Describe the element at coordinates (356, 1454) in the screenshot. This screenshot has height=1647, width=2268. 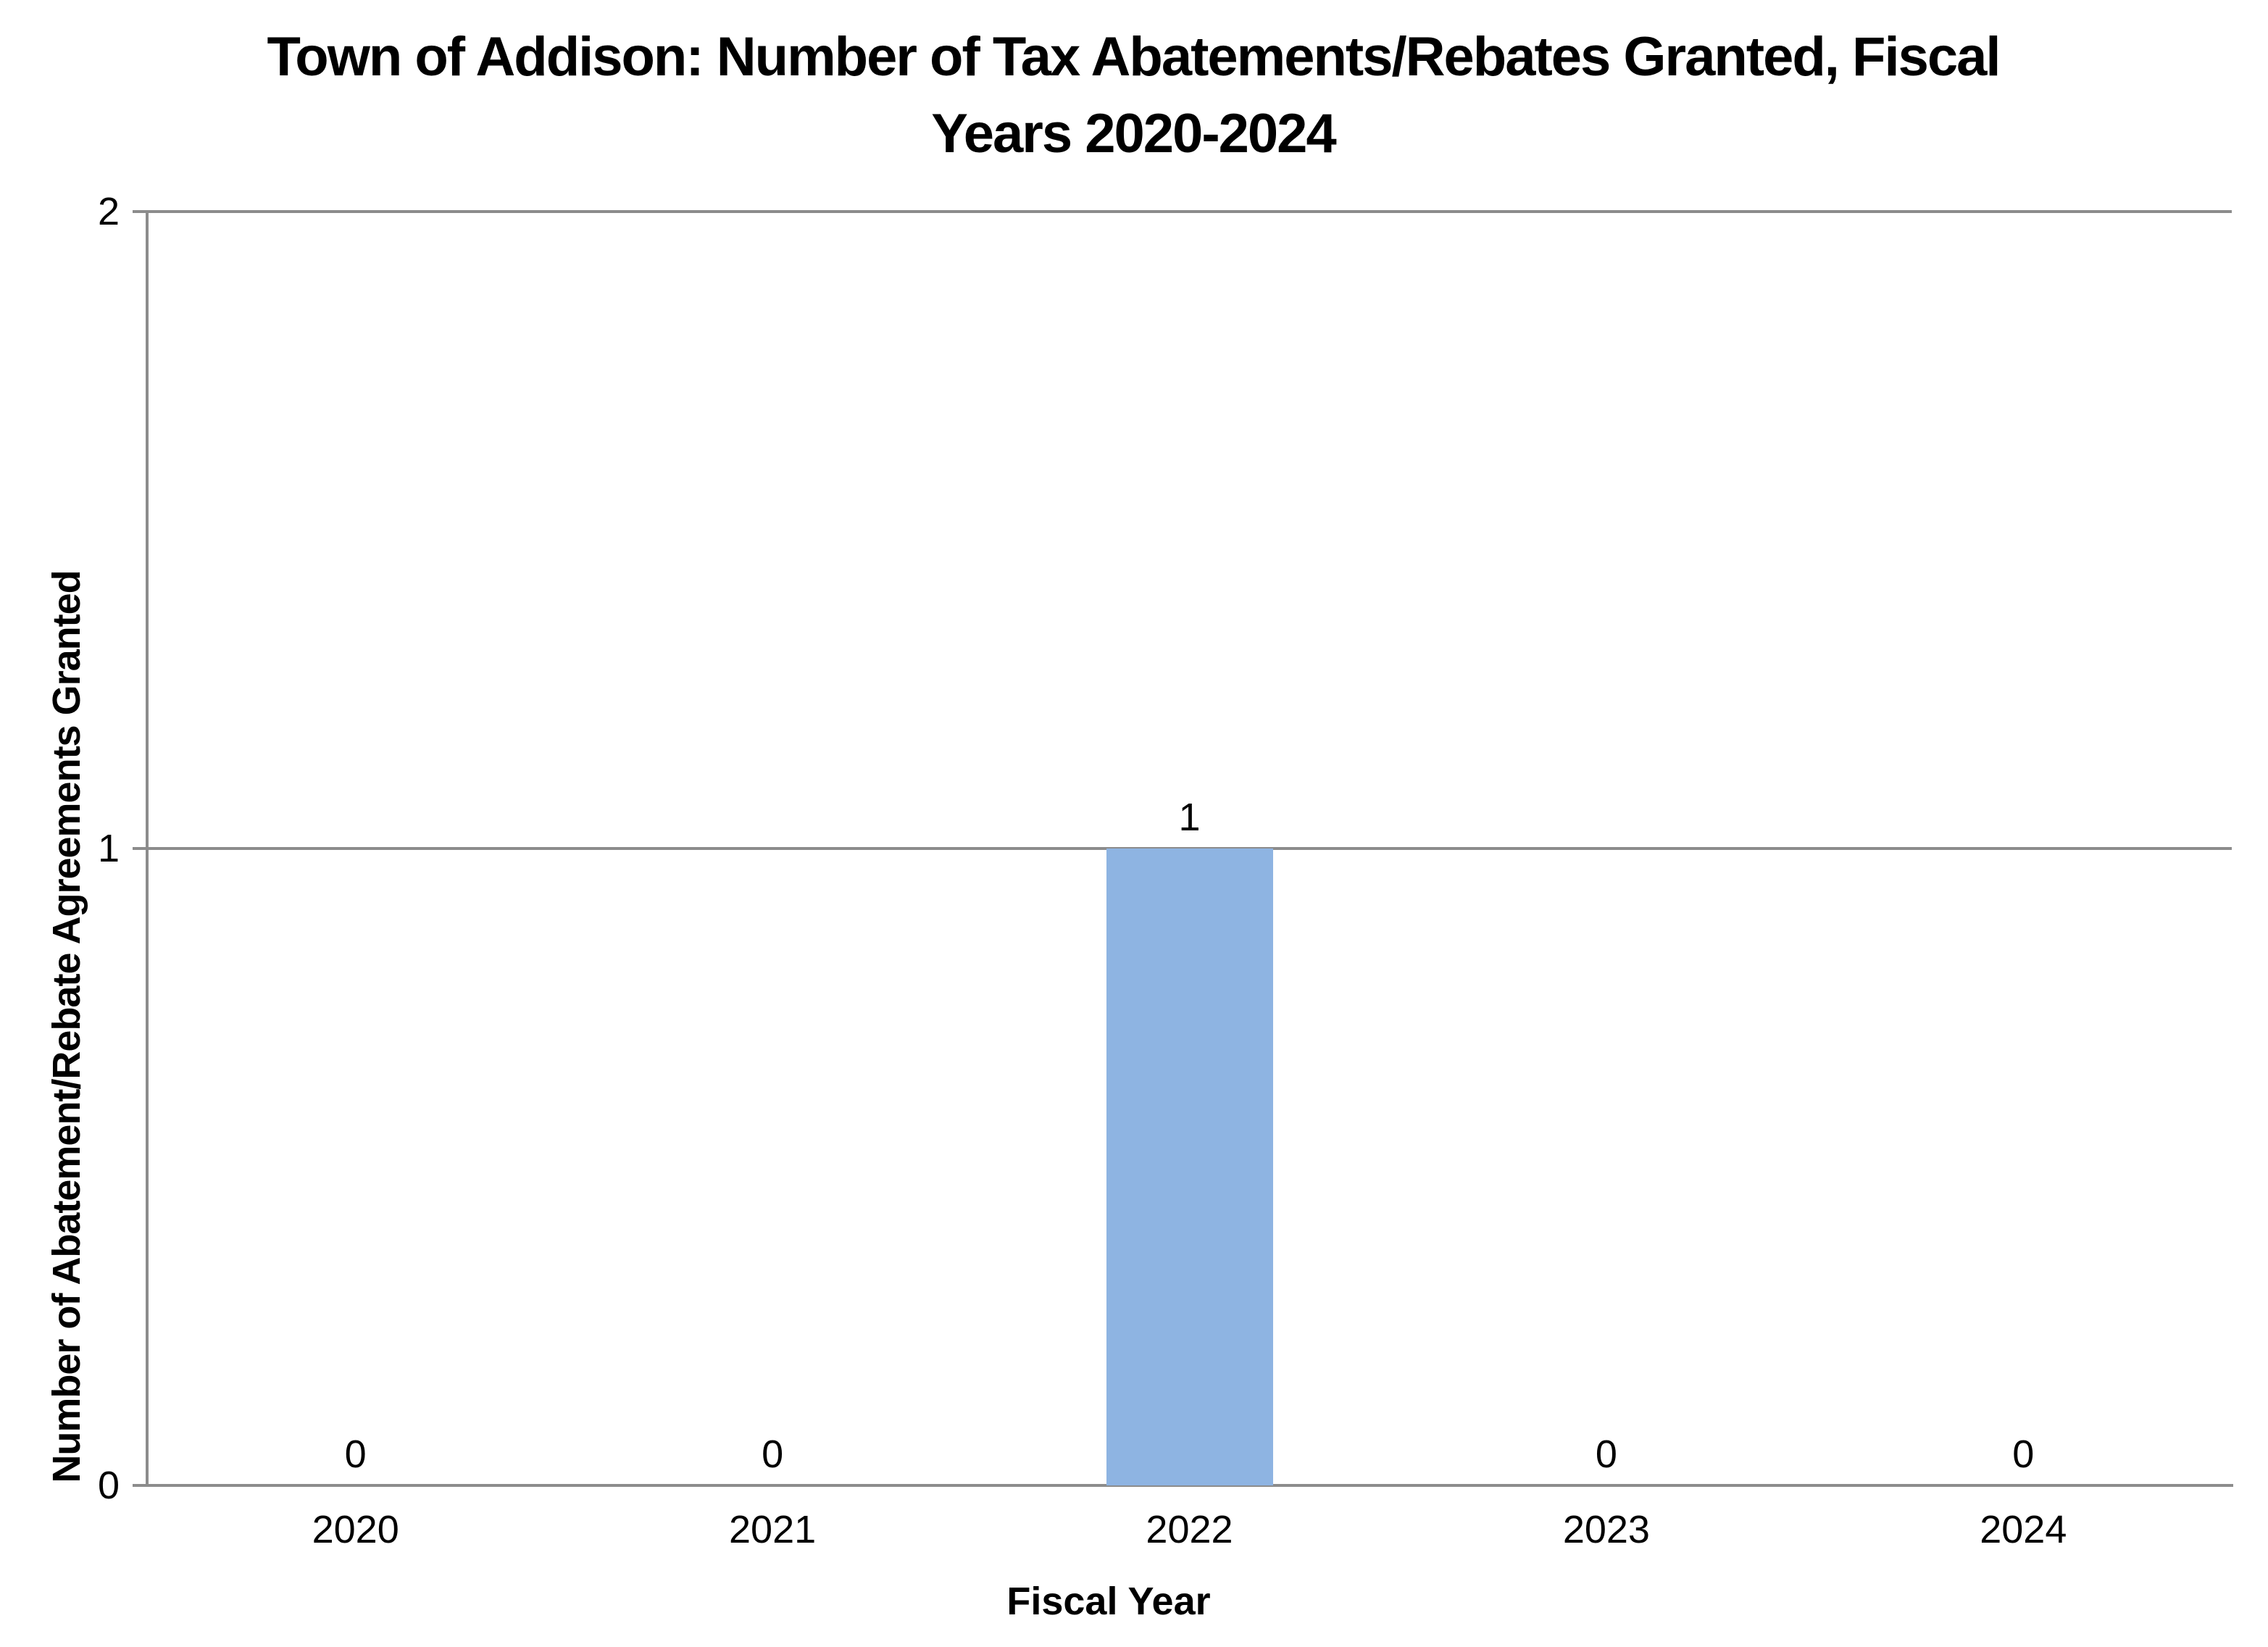
I see `bar-value-label-2020: 0` at that location.